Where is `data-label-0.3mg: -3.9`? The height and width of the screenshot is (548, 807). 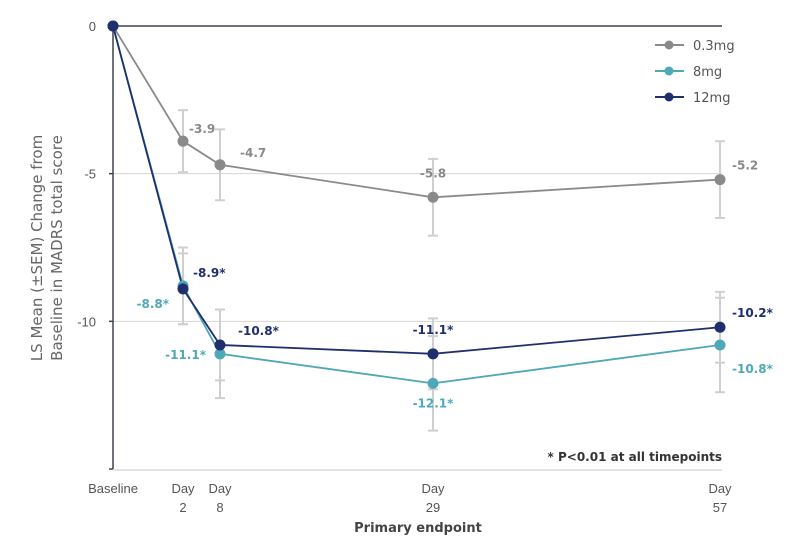
data-label-0.3mg: -3.9 is located at coordinates (202, 129).